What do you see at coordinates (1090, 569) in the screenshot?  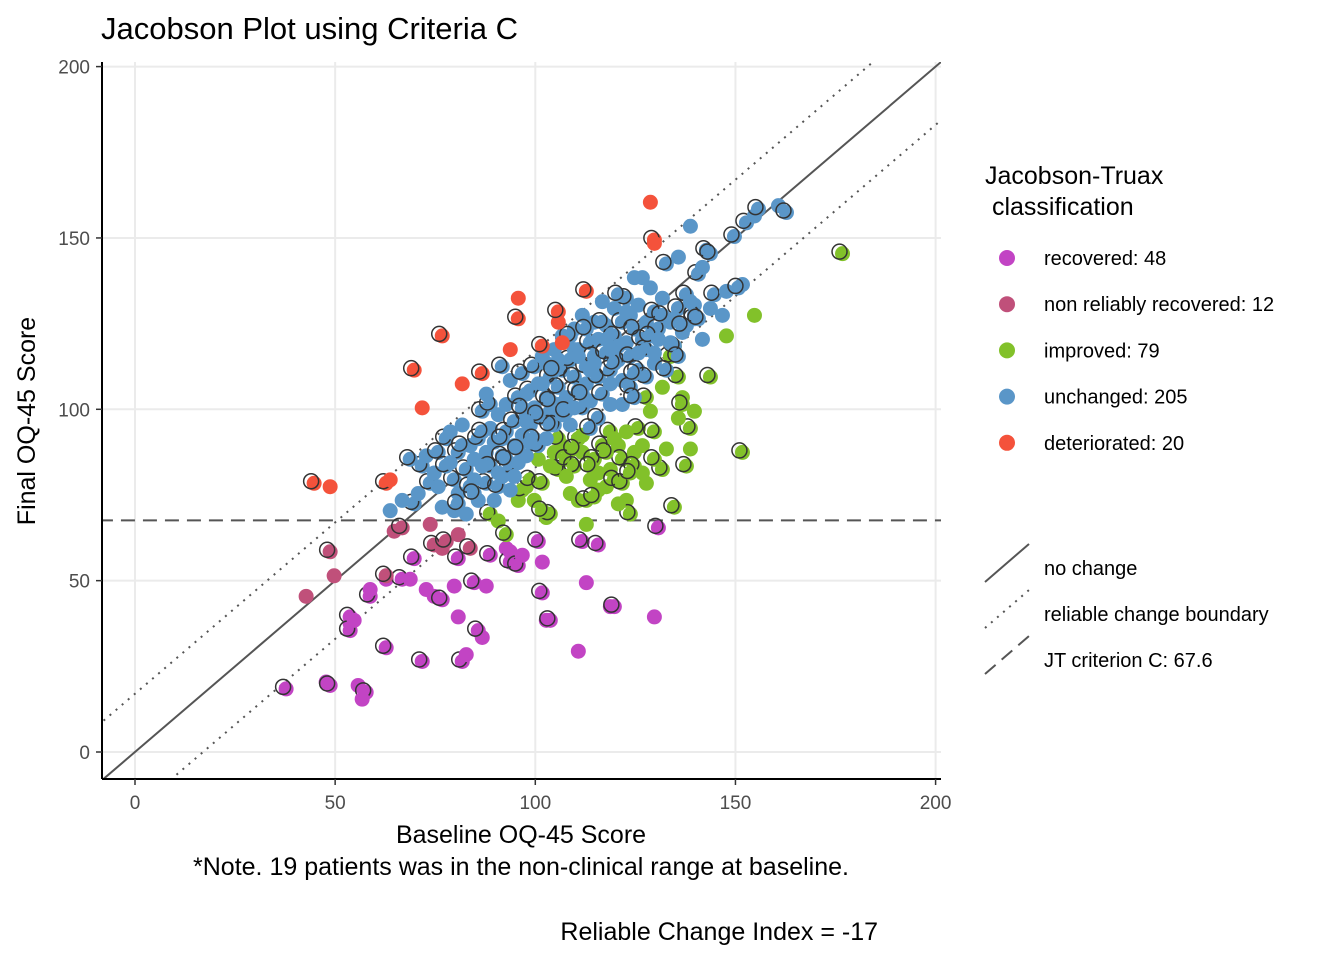 I see `legend-line-label: no change` at bounding box center [1090, 569].